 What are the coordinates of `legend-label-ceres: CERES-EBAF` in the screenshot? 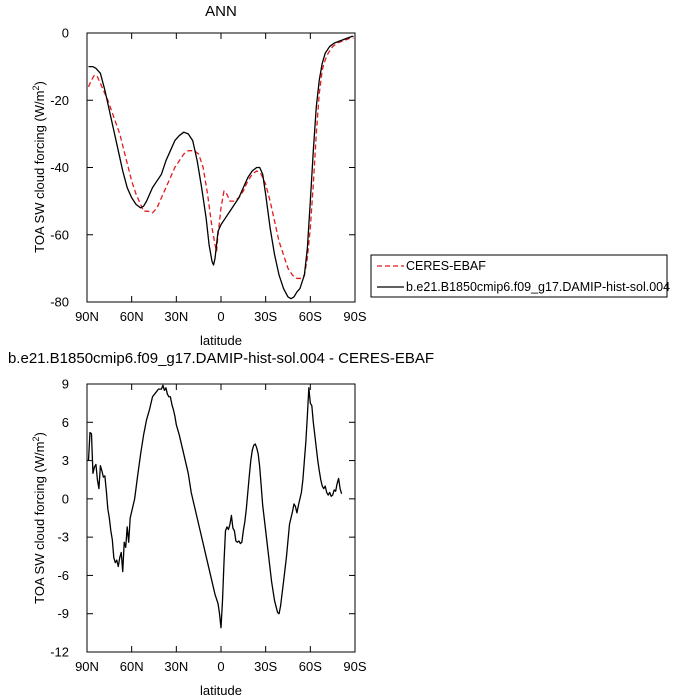 It's located at (446, 266).